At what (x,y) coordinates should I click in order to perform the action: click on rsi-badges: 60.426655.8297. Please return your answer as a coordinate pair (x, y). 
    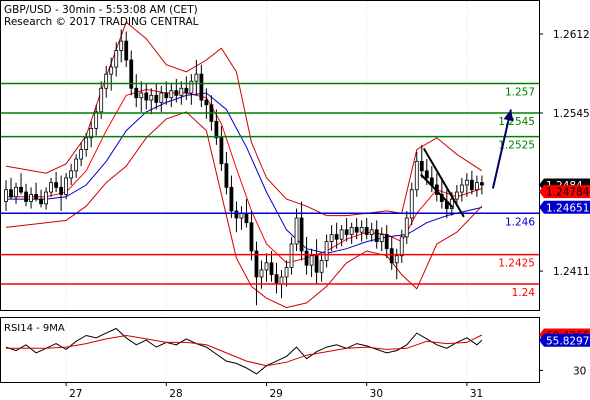
    Looking at the image, I should click on (564, 337).